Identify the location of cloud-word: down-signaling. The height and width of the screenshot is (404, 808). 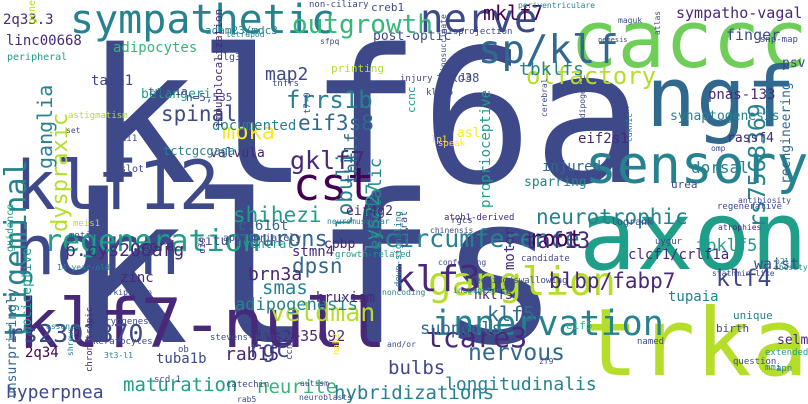
(399, 249).